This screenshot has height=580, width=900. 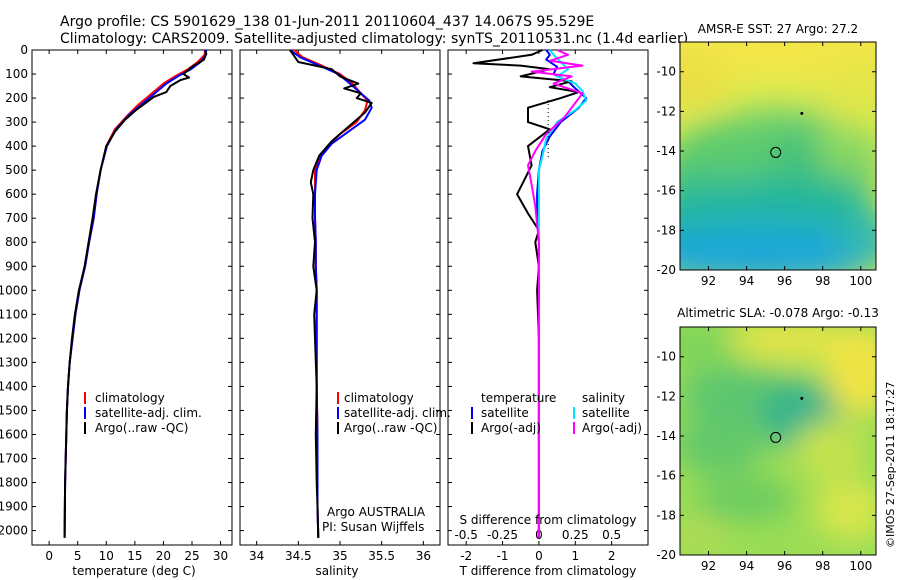 What do you see at coordinates (24, 50) in the screenshot?
I see `y-tick-label: 0` at bounding box center [24, 50].